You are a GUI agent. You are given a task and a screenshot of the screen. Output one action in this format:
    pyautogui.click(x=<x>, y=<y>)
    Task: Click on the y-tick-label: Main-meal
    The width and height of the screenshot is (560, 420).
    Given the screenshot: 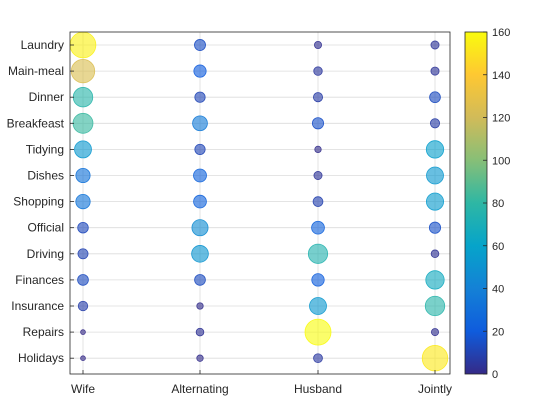 What is the action you would take?
    pyautogui.click(x=36, y=71)
    